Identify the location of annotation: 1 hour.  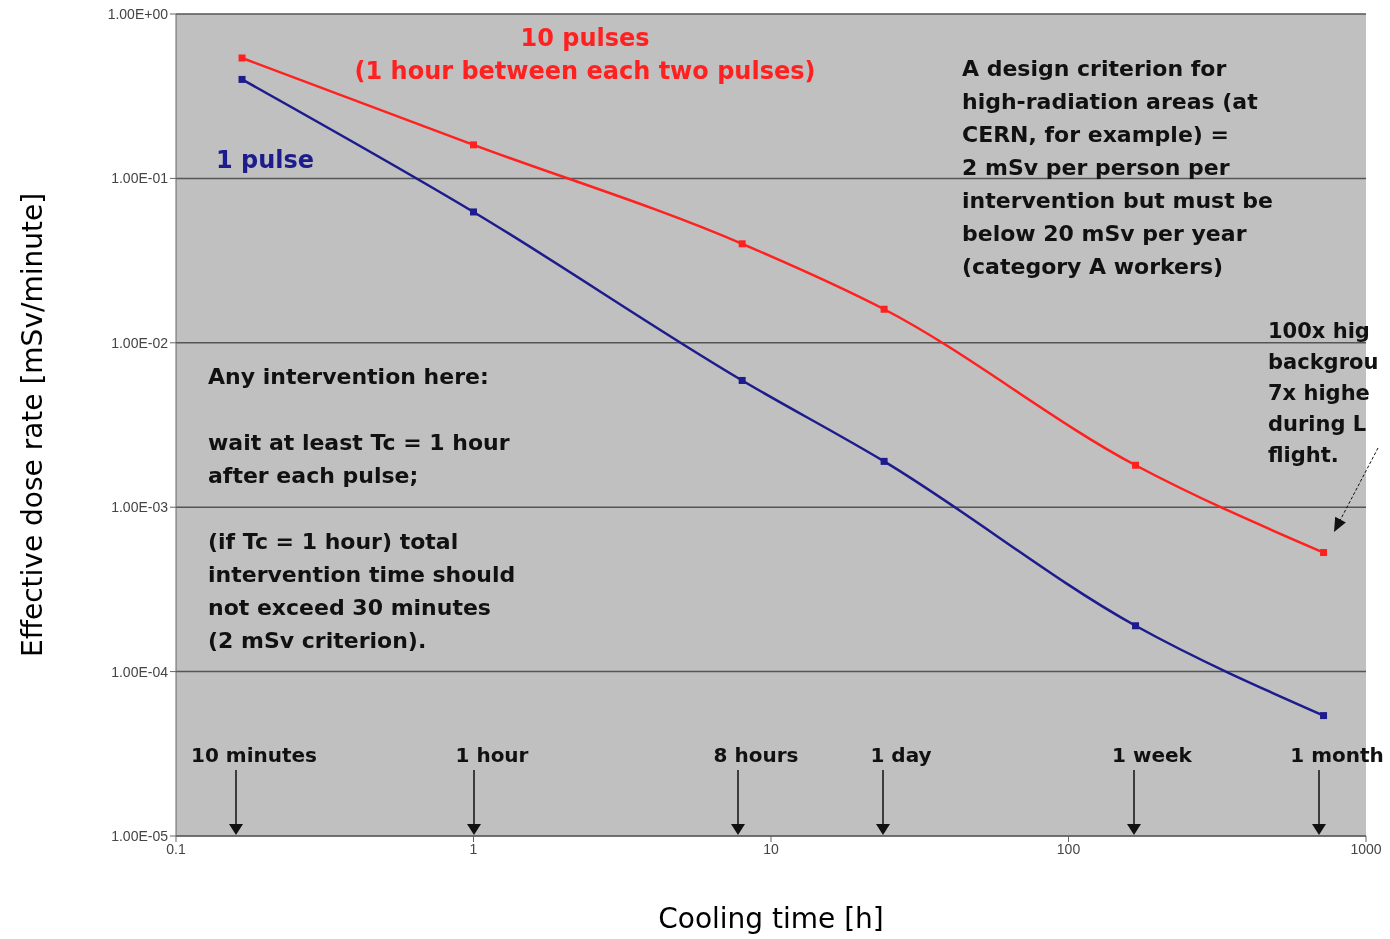
(492, 755).